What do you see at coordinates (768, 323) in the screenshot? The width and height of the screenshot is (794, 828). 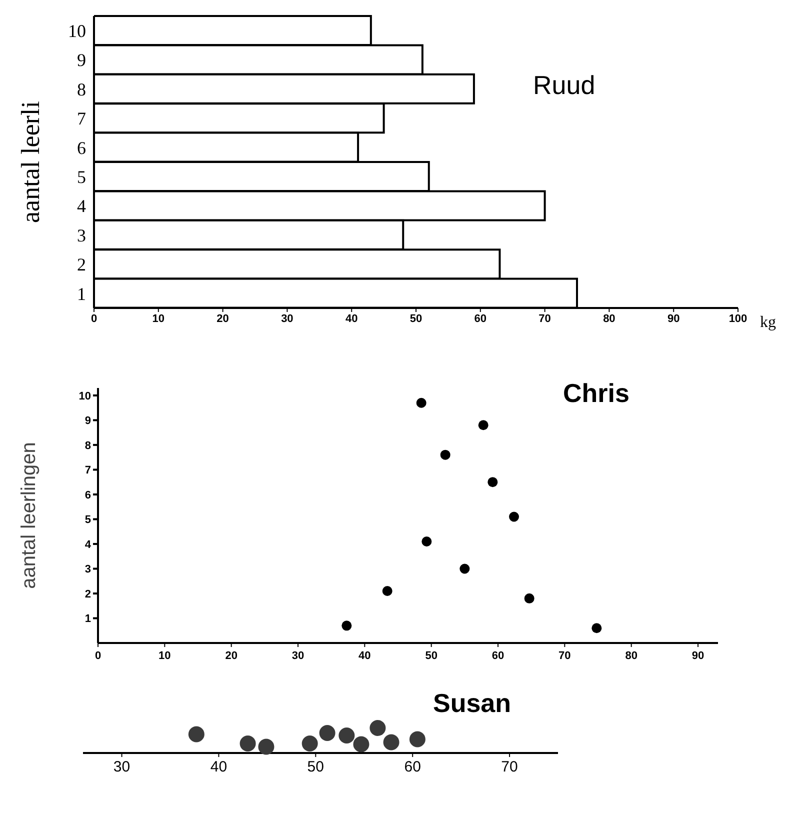 I see `x-axis-title: kg` at bounding box center [768, 323].